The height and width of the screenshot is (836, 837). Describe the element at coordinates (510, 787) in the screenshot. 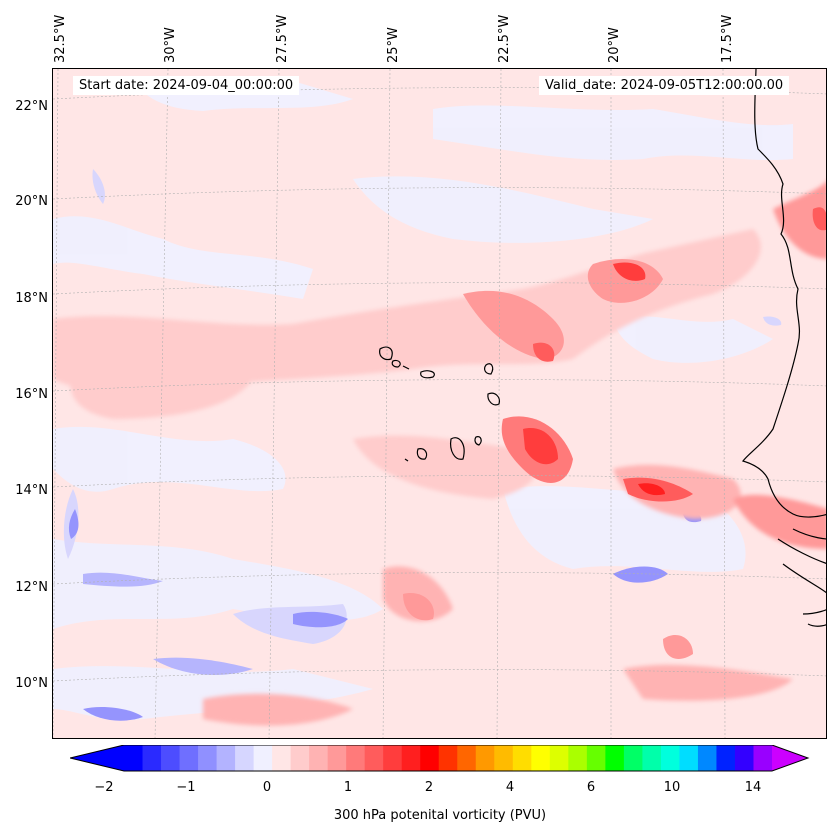

I see `colorbar-tick-4: 4` at that location.